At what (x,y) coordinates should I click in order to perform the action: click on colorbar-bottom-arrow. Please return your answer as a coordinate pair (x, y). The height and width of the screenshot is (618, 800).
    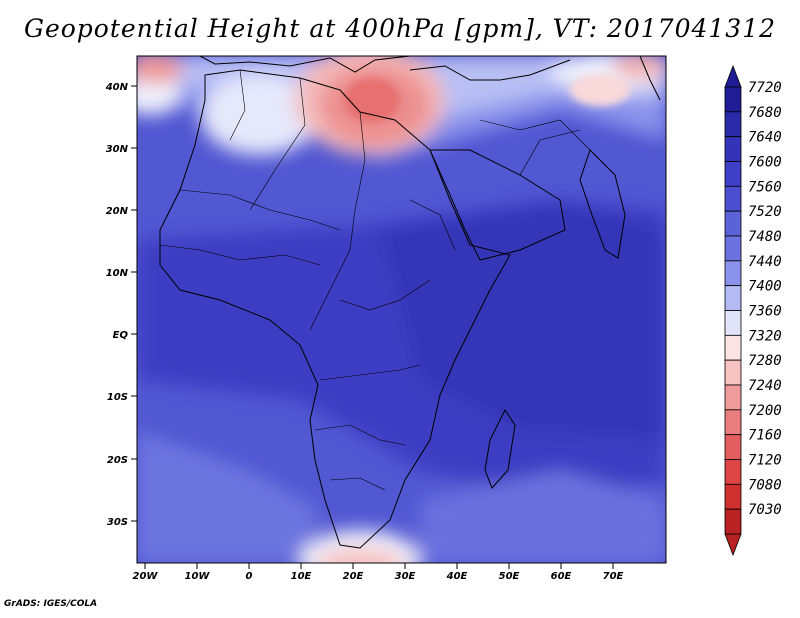
    Looking at the image, I should click on (733, 545).